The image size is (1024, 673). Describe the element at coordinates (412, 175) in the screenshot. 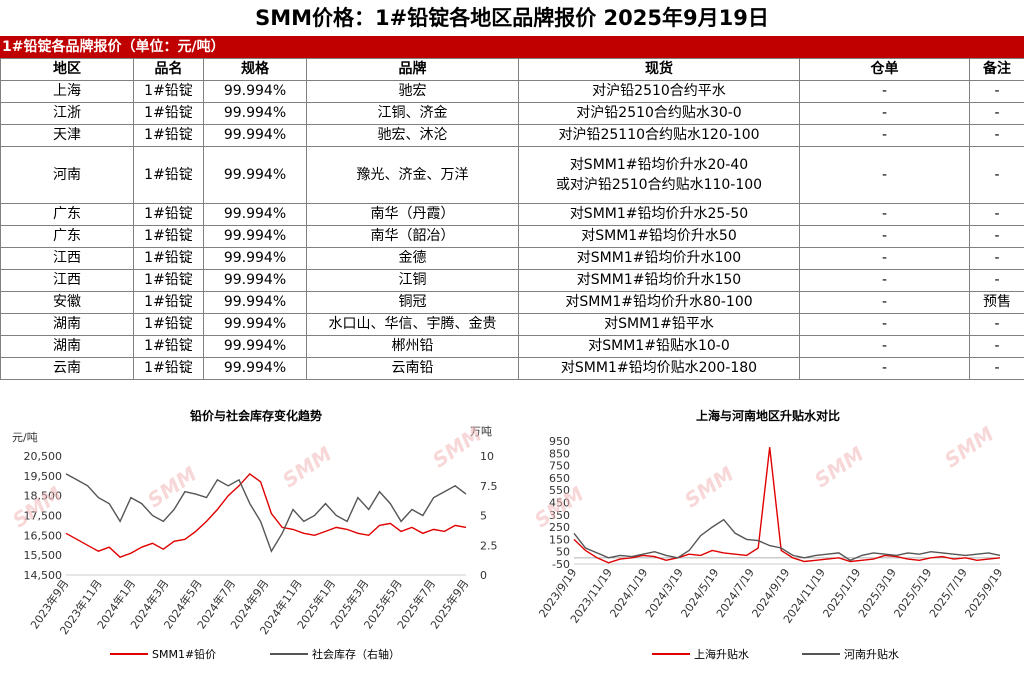

I see `cell-brand: 豫光、济金、万洋` at that location.